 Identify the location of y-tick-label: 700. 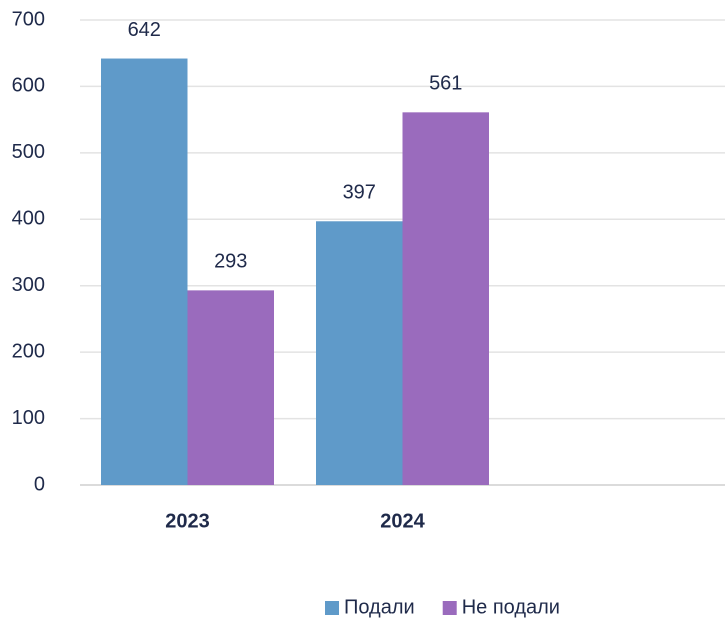
(28, 19).